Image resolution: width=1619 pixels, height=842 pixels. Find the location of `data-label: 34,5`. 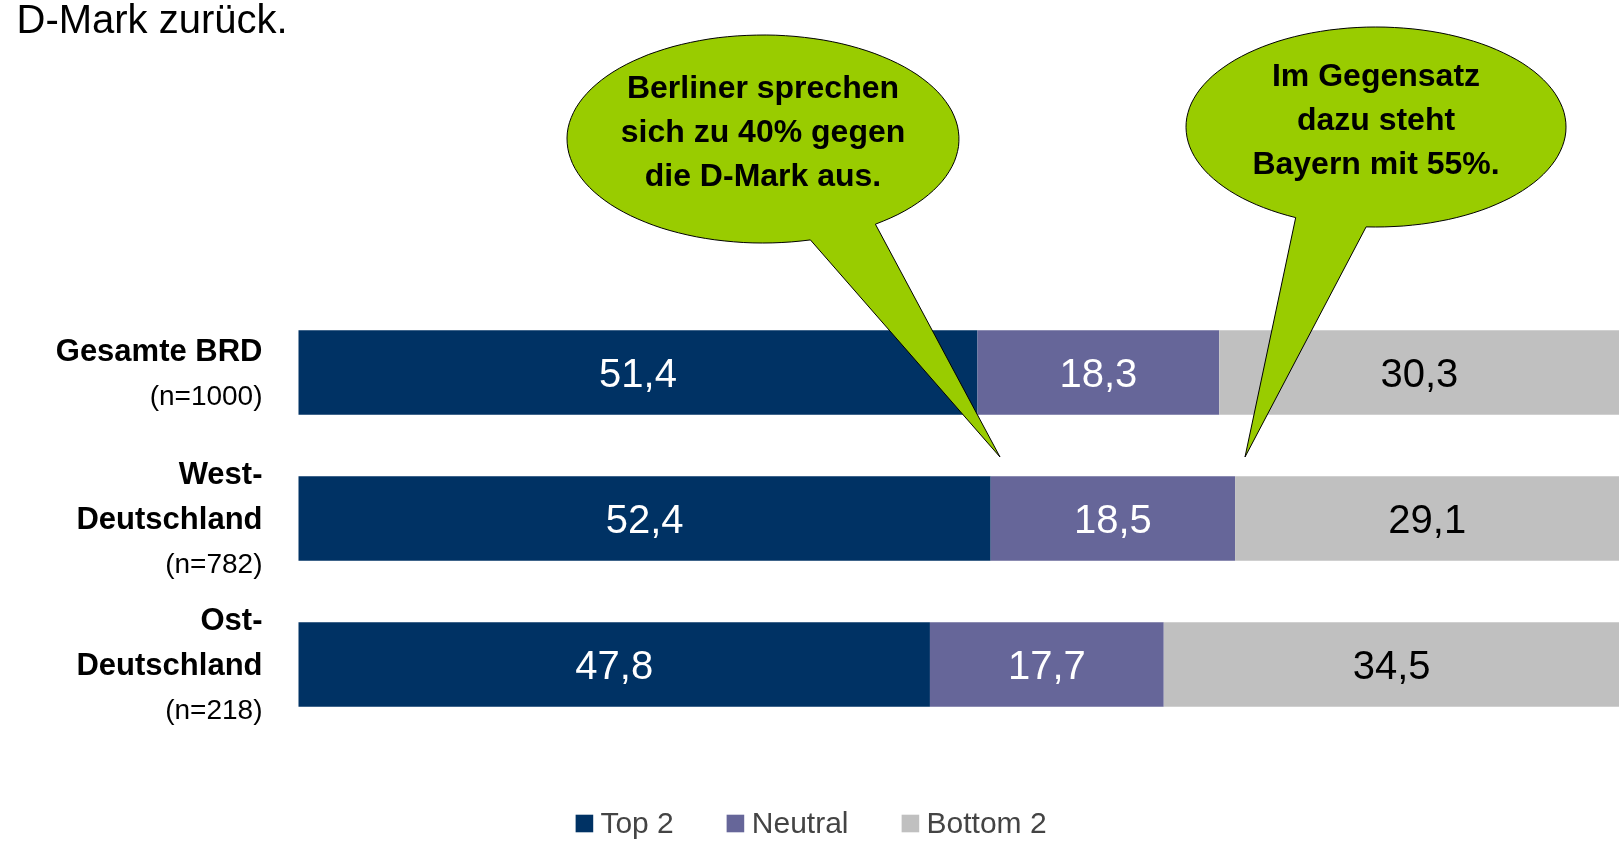

data-label: 34,5 is located at coordinates (1391, 664).